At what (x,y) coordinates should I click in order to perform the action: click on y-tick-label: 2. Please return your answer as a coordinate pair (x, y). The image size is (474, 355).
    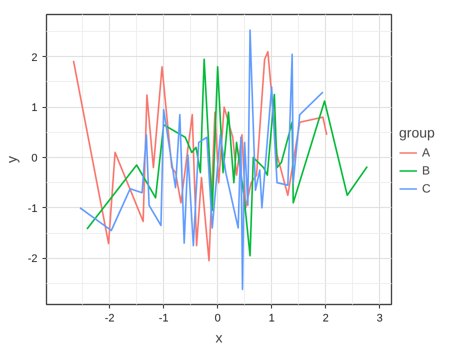
    Looking at the image, I should click on (34, 58).